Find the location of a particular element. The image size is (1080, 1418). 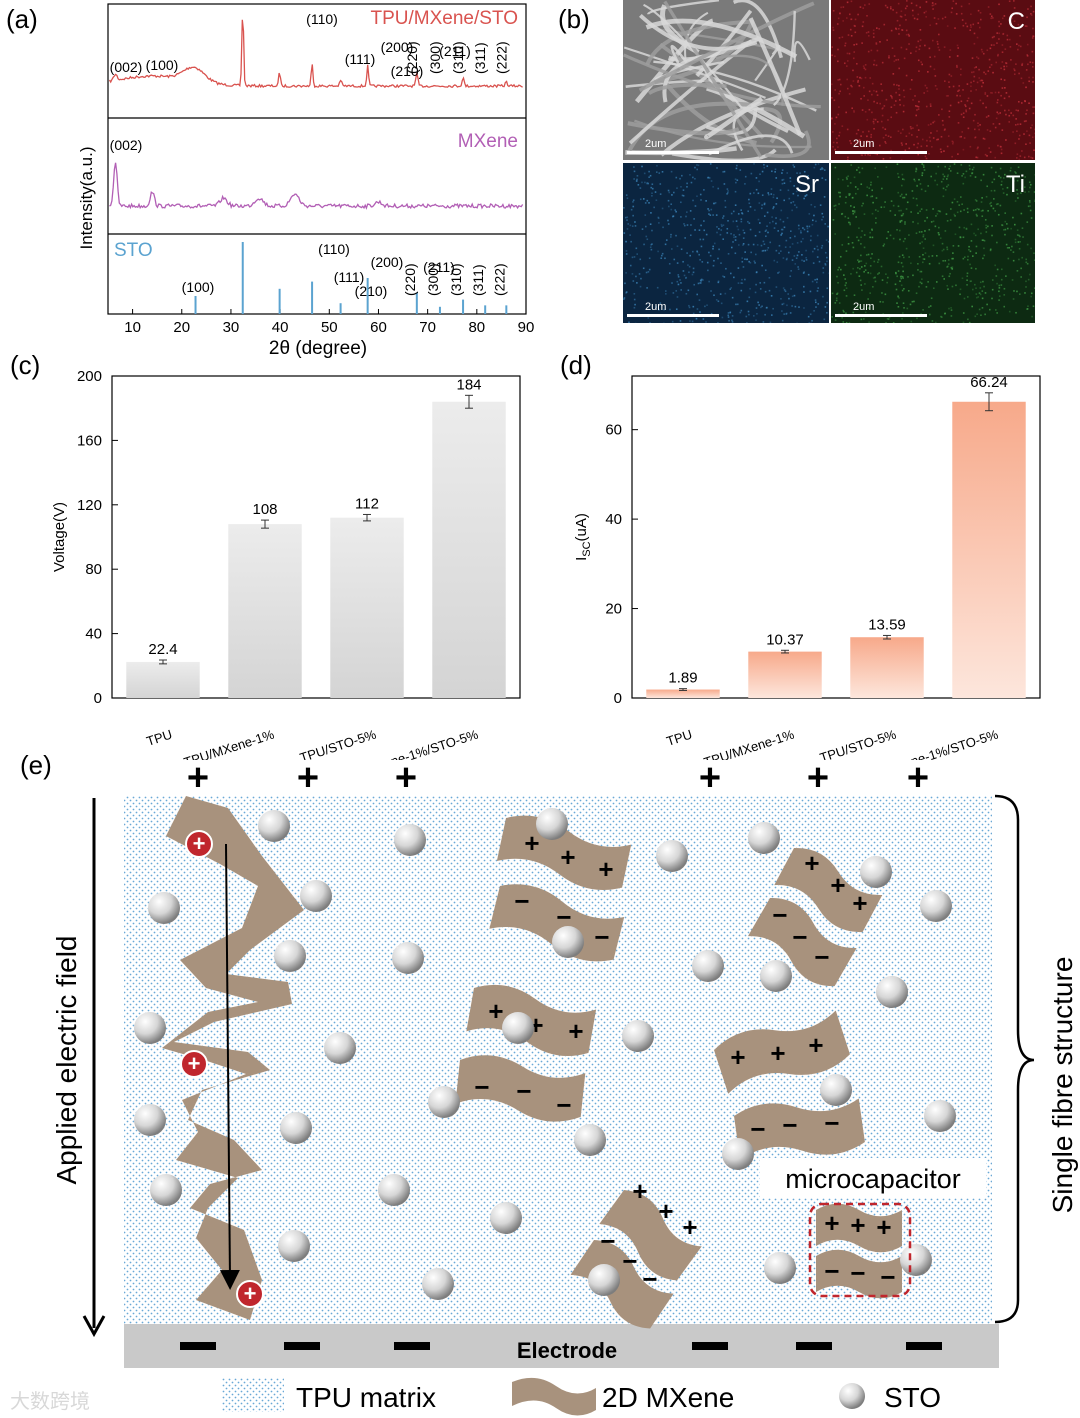

y-tick-label: 20 is located at coordinates (613, 609).